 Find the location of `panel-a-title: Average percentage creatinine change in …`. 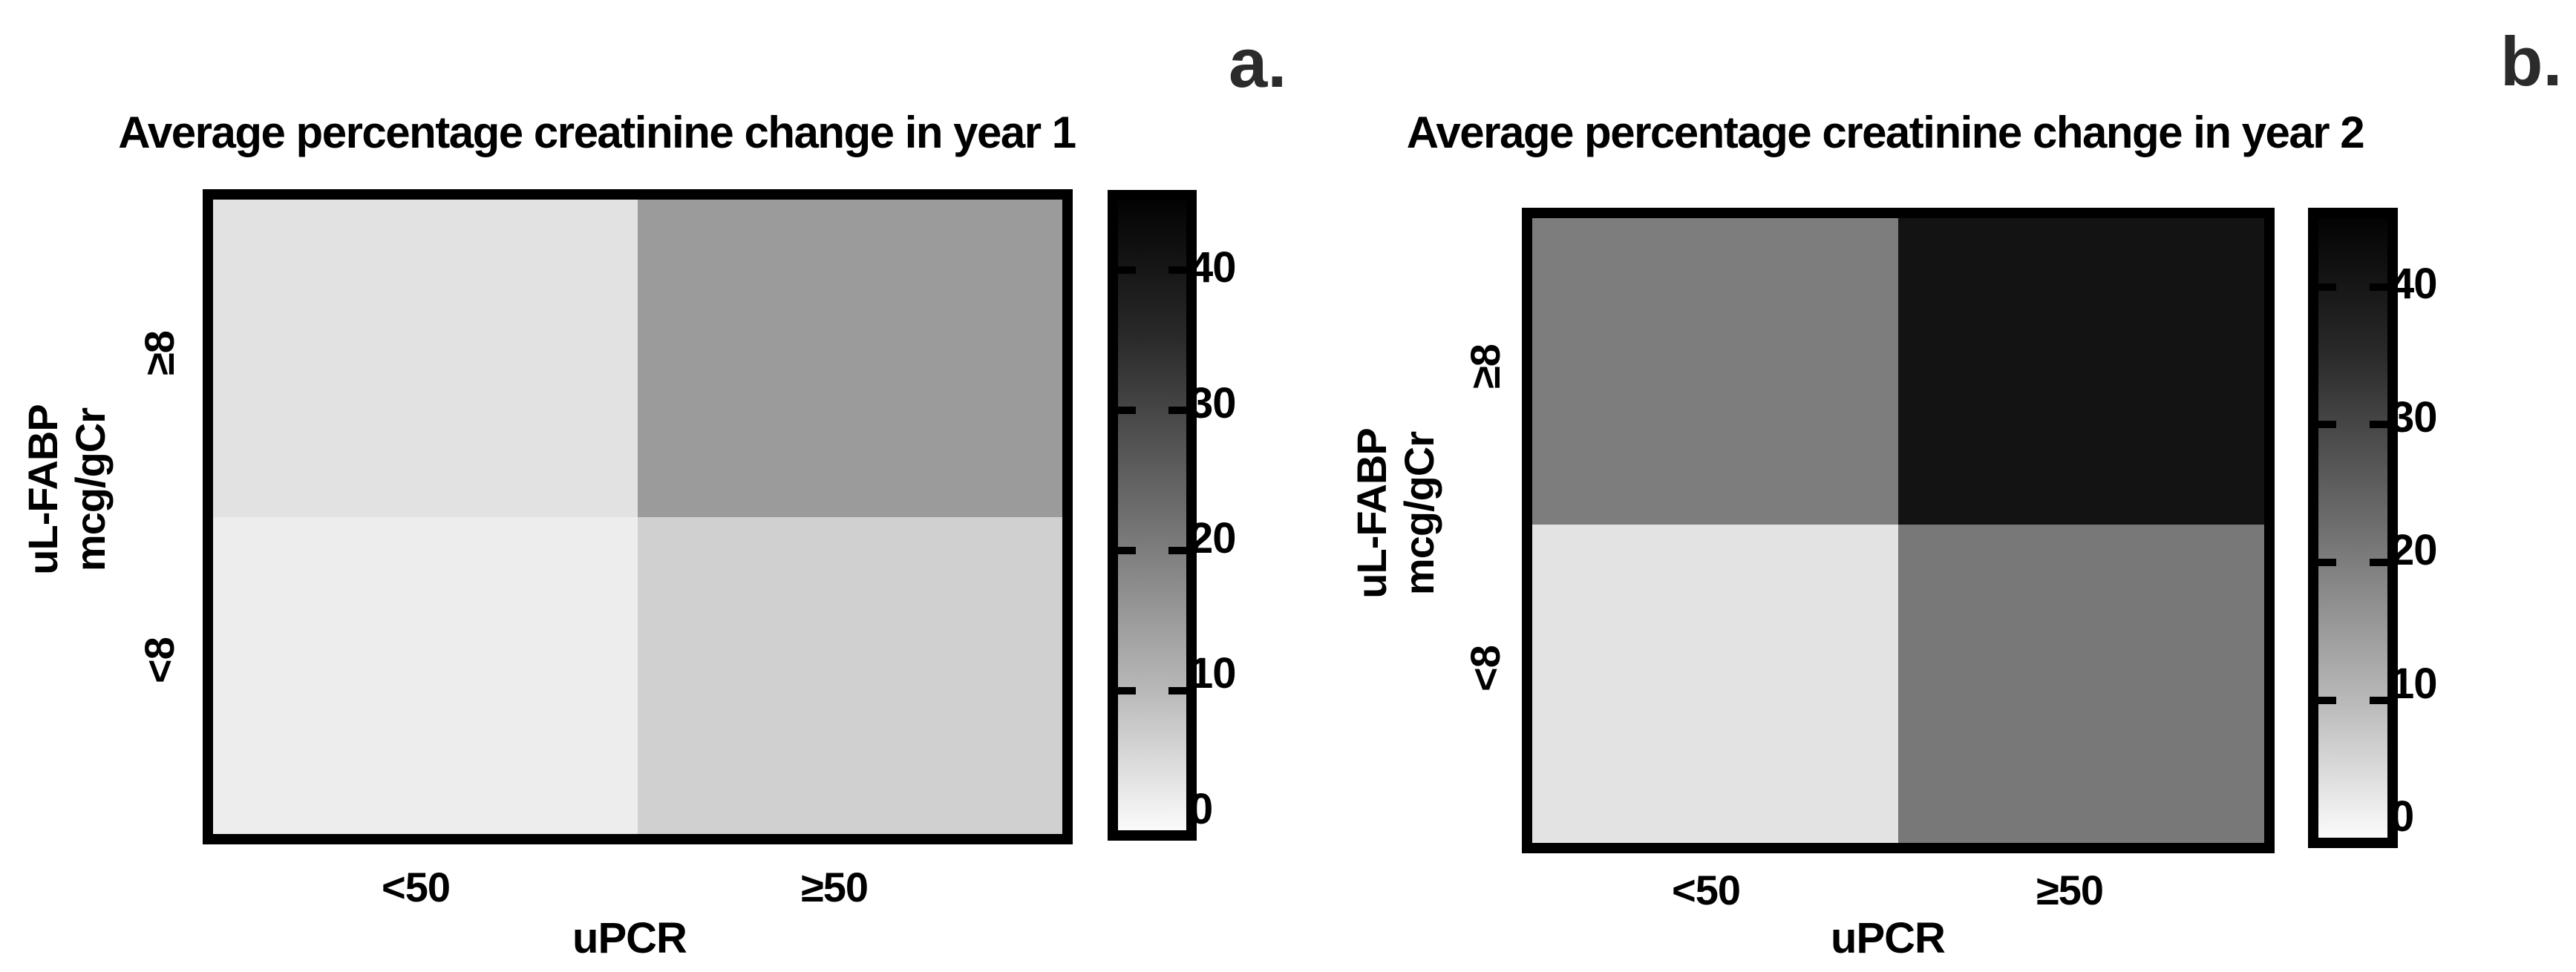

panel-a-title: Average percentage creatinine change in … is located at coordinates (597, 132).